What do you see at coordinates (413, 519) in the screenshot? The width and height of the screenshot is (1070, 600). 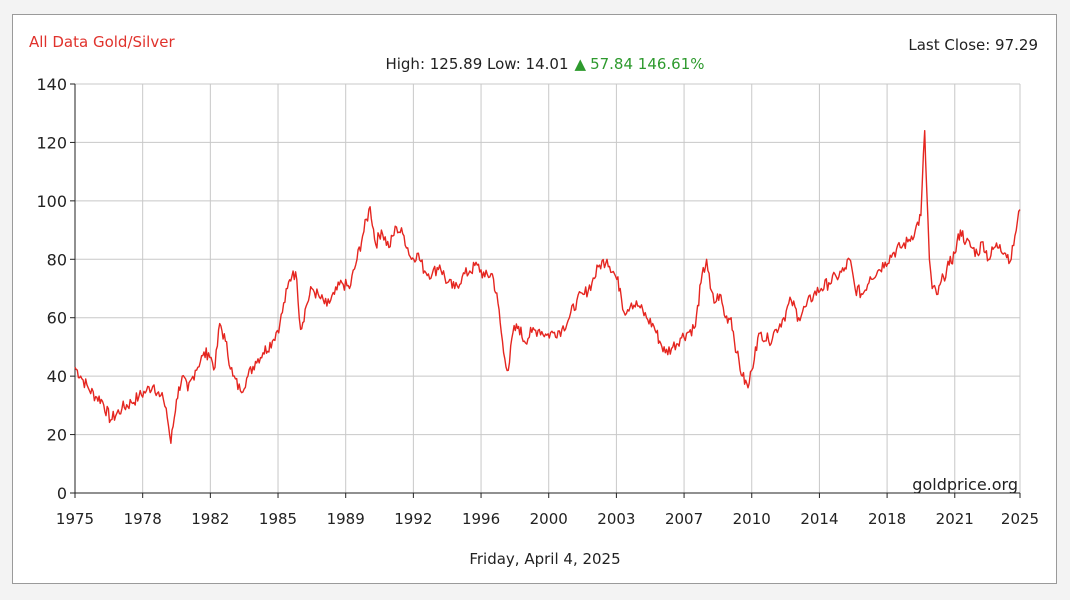 I see `x-tick-label-1992: 1992` at bounding box center [413, 519].